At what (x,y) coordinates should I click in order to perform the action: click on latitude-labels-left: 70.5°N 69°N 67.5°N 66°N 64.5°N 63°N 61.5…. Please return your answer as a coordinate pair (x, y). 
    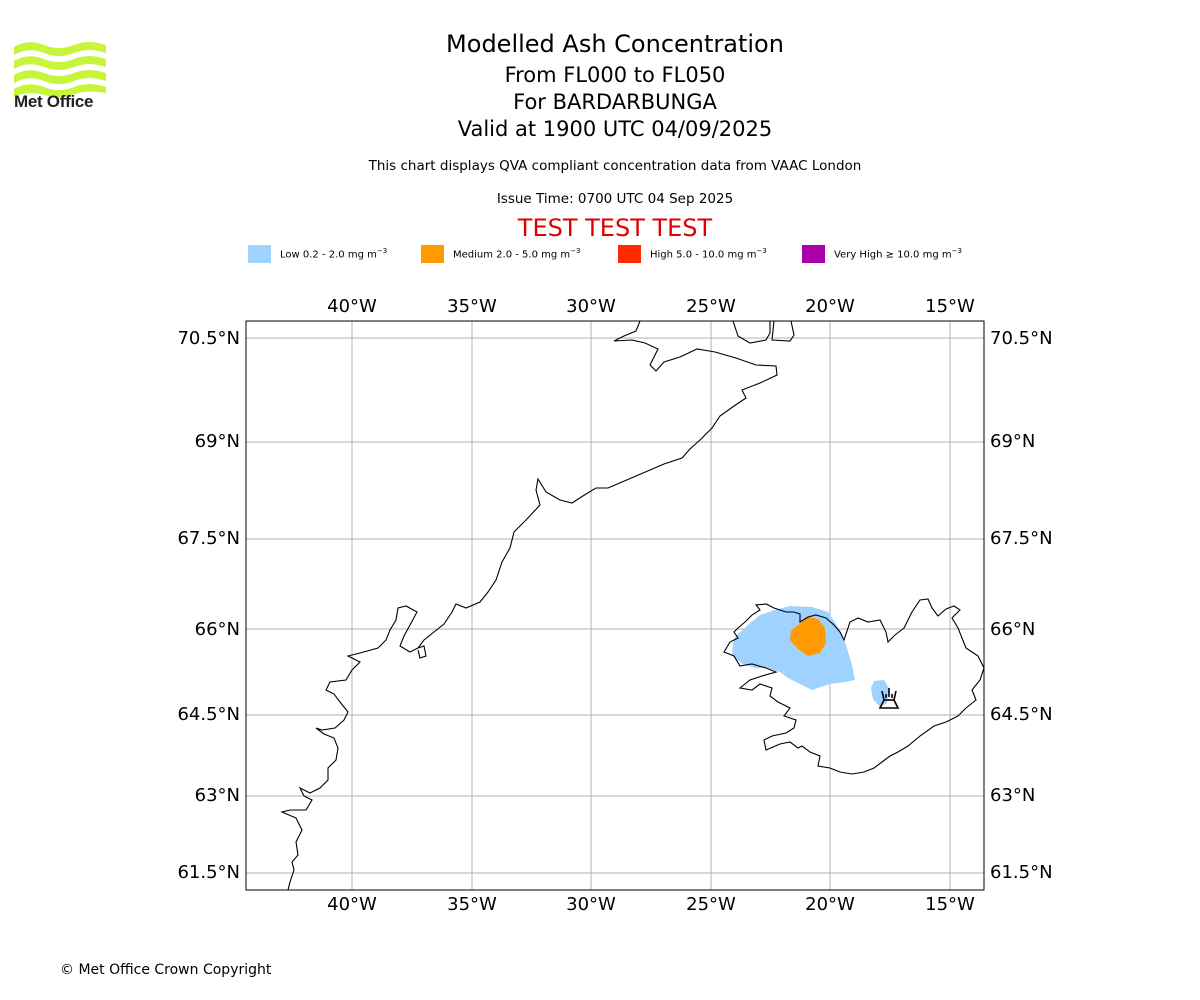
    Looking at the image, I should click on (208, 605).